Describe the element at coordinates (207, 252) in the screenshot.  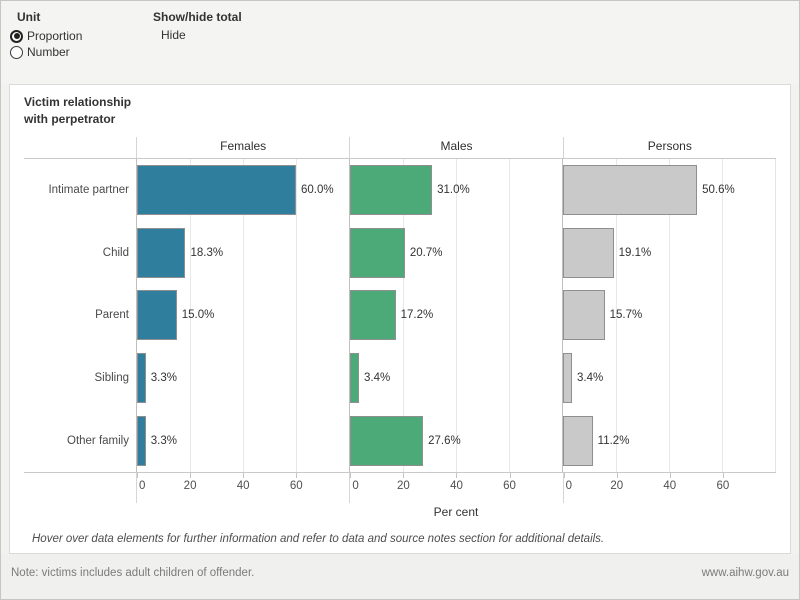
I see `bar-value-label: 18.3%` at that location.